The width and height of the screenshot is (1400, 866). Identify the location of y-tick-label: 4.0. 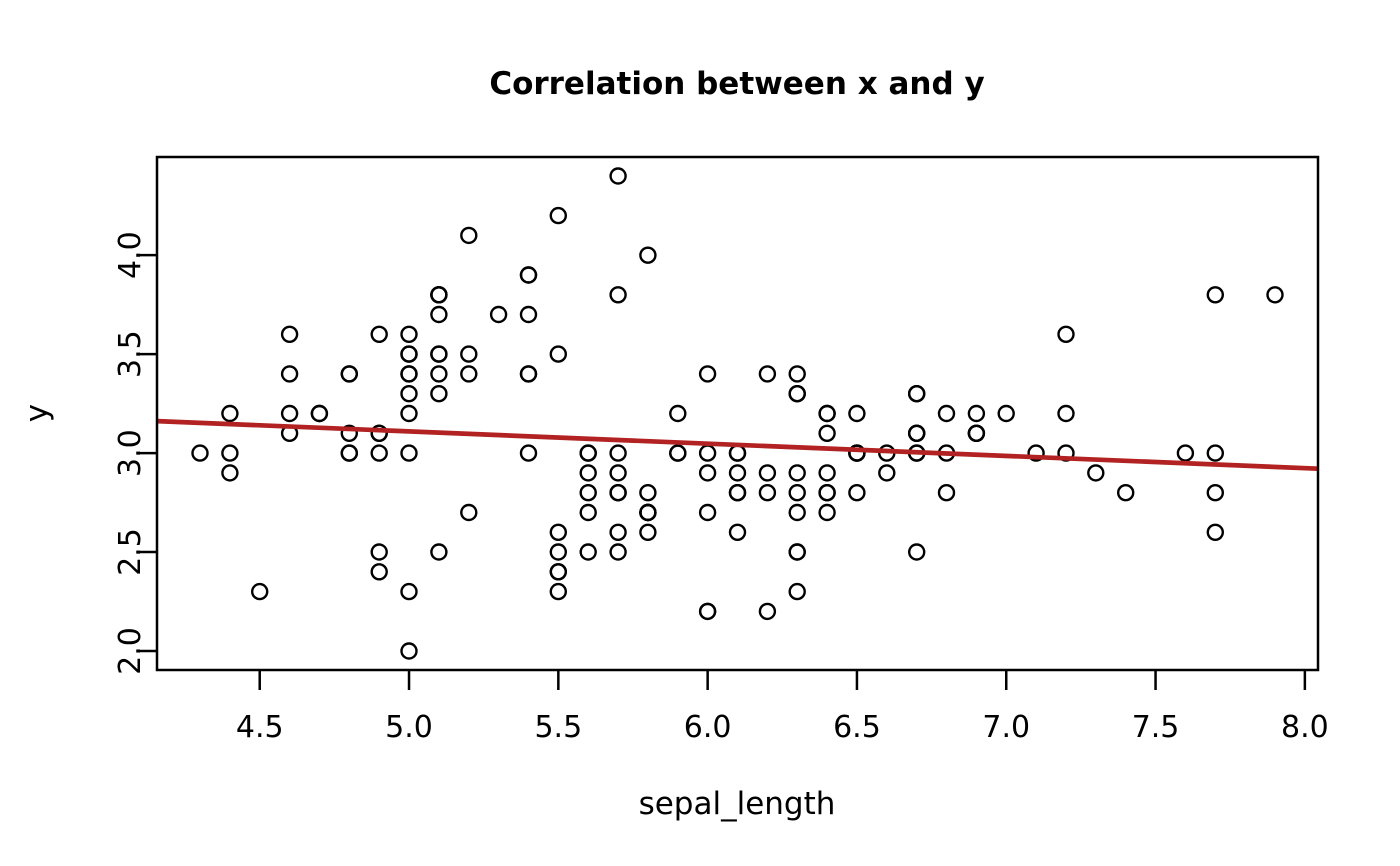
(130, 255).